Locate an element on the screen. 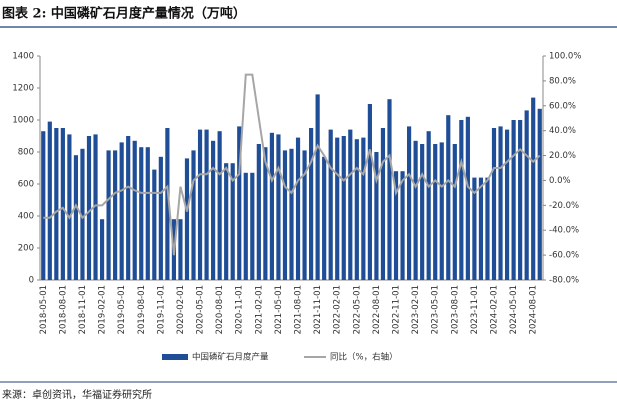 This screenshot has width=617, height=411. x-tick-label: 2024-08-01 is located at coordinates (534, 309).